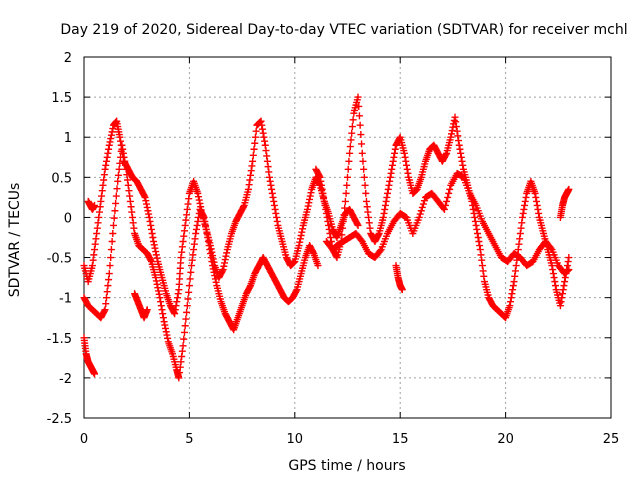 The height and width of the screenshot is (480, 640). Describe the element at coordinates (84, 439) in the screenshot. I see `x-tick-label: 0` at that location.